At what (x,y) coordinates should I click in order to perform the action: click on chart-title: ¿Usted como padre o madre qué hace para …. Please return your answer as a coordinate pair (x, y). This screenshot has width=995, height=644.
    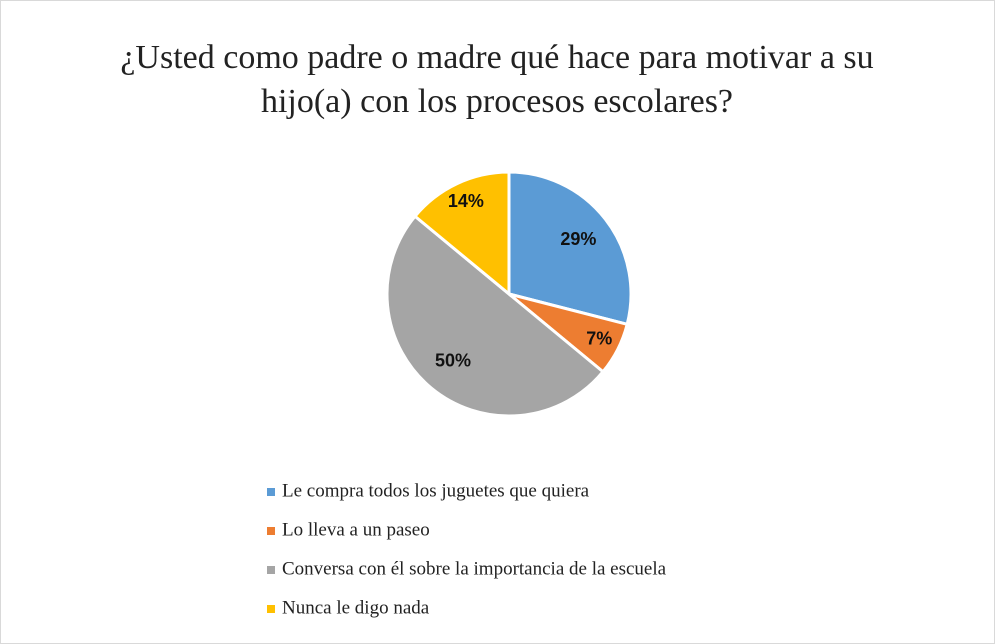
    Looking at the image, I should click on (497, 79).